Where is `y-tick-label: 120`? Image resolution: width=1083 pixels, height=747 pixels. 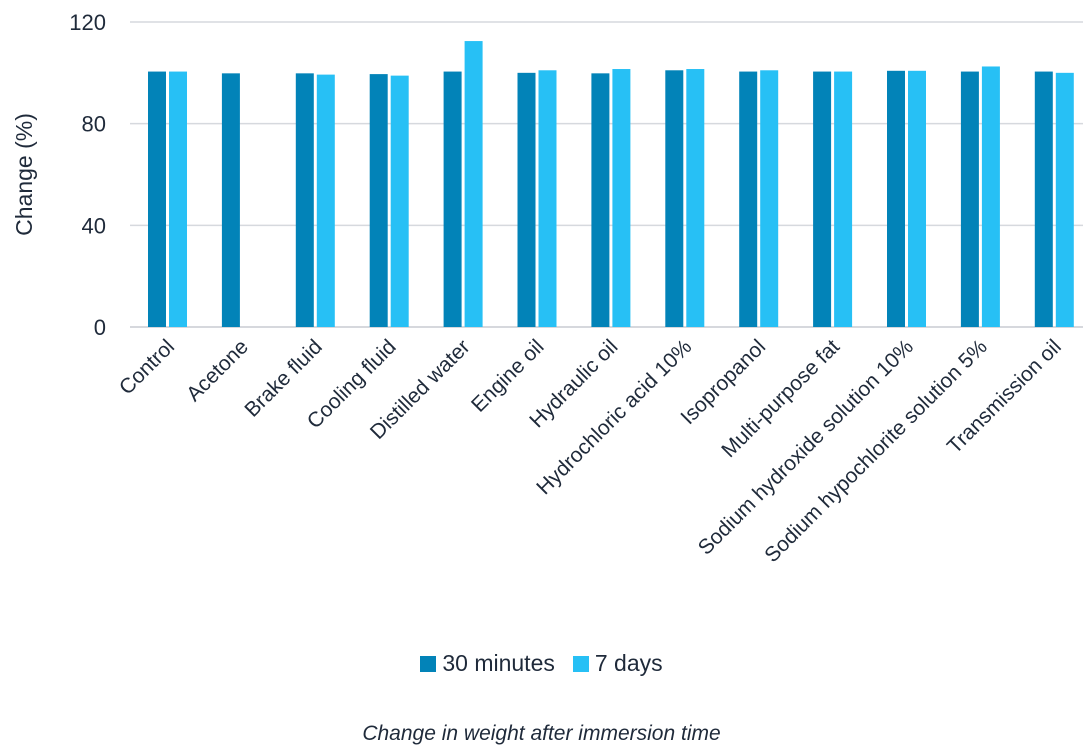 y-tick-label: 120 is located at coordinates (87, 22).